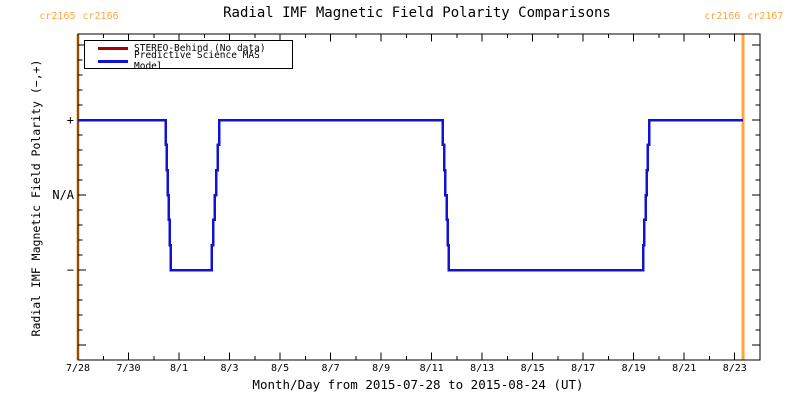  I want to click on legend-row-mas-model: Predictive Science MAS Model, so click(188, 61).